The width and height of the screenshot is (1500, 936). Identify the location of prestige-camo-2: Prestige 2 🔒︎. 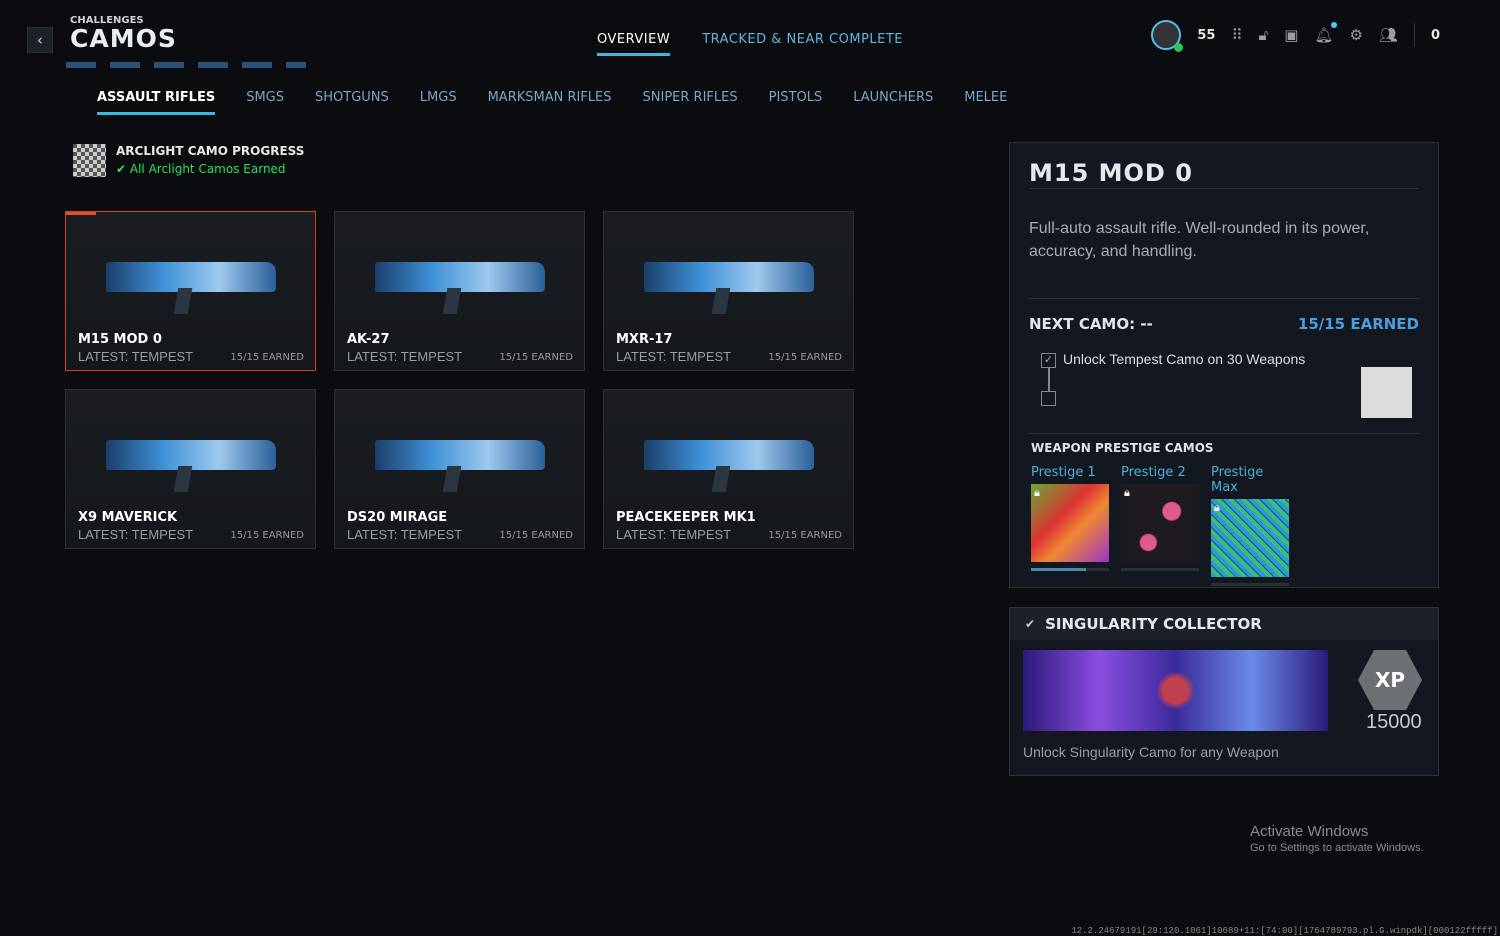
(1160, 518).